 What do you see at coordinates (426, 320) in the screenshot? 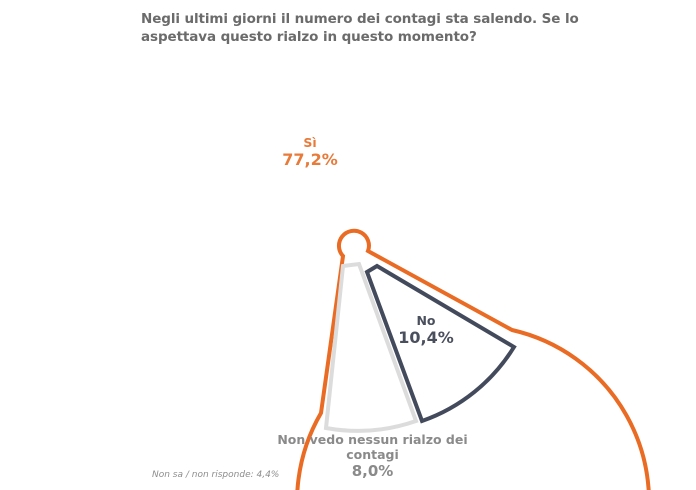
I see `label-no-name: No` at bounding box center [426, 320].